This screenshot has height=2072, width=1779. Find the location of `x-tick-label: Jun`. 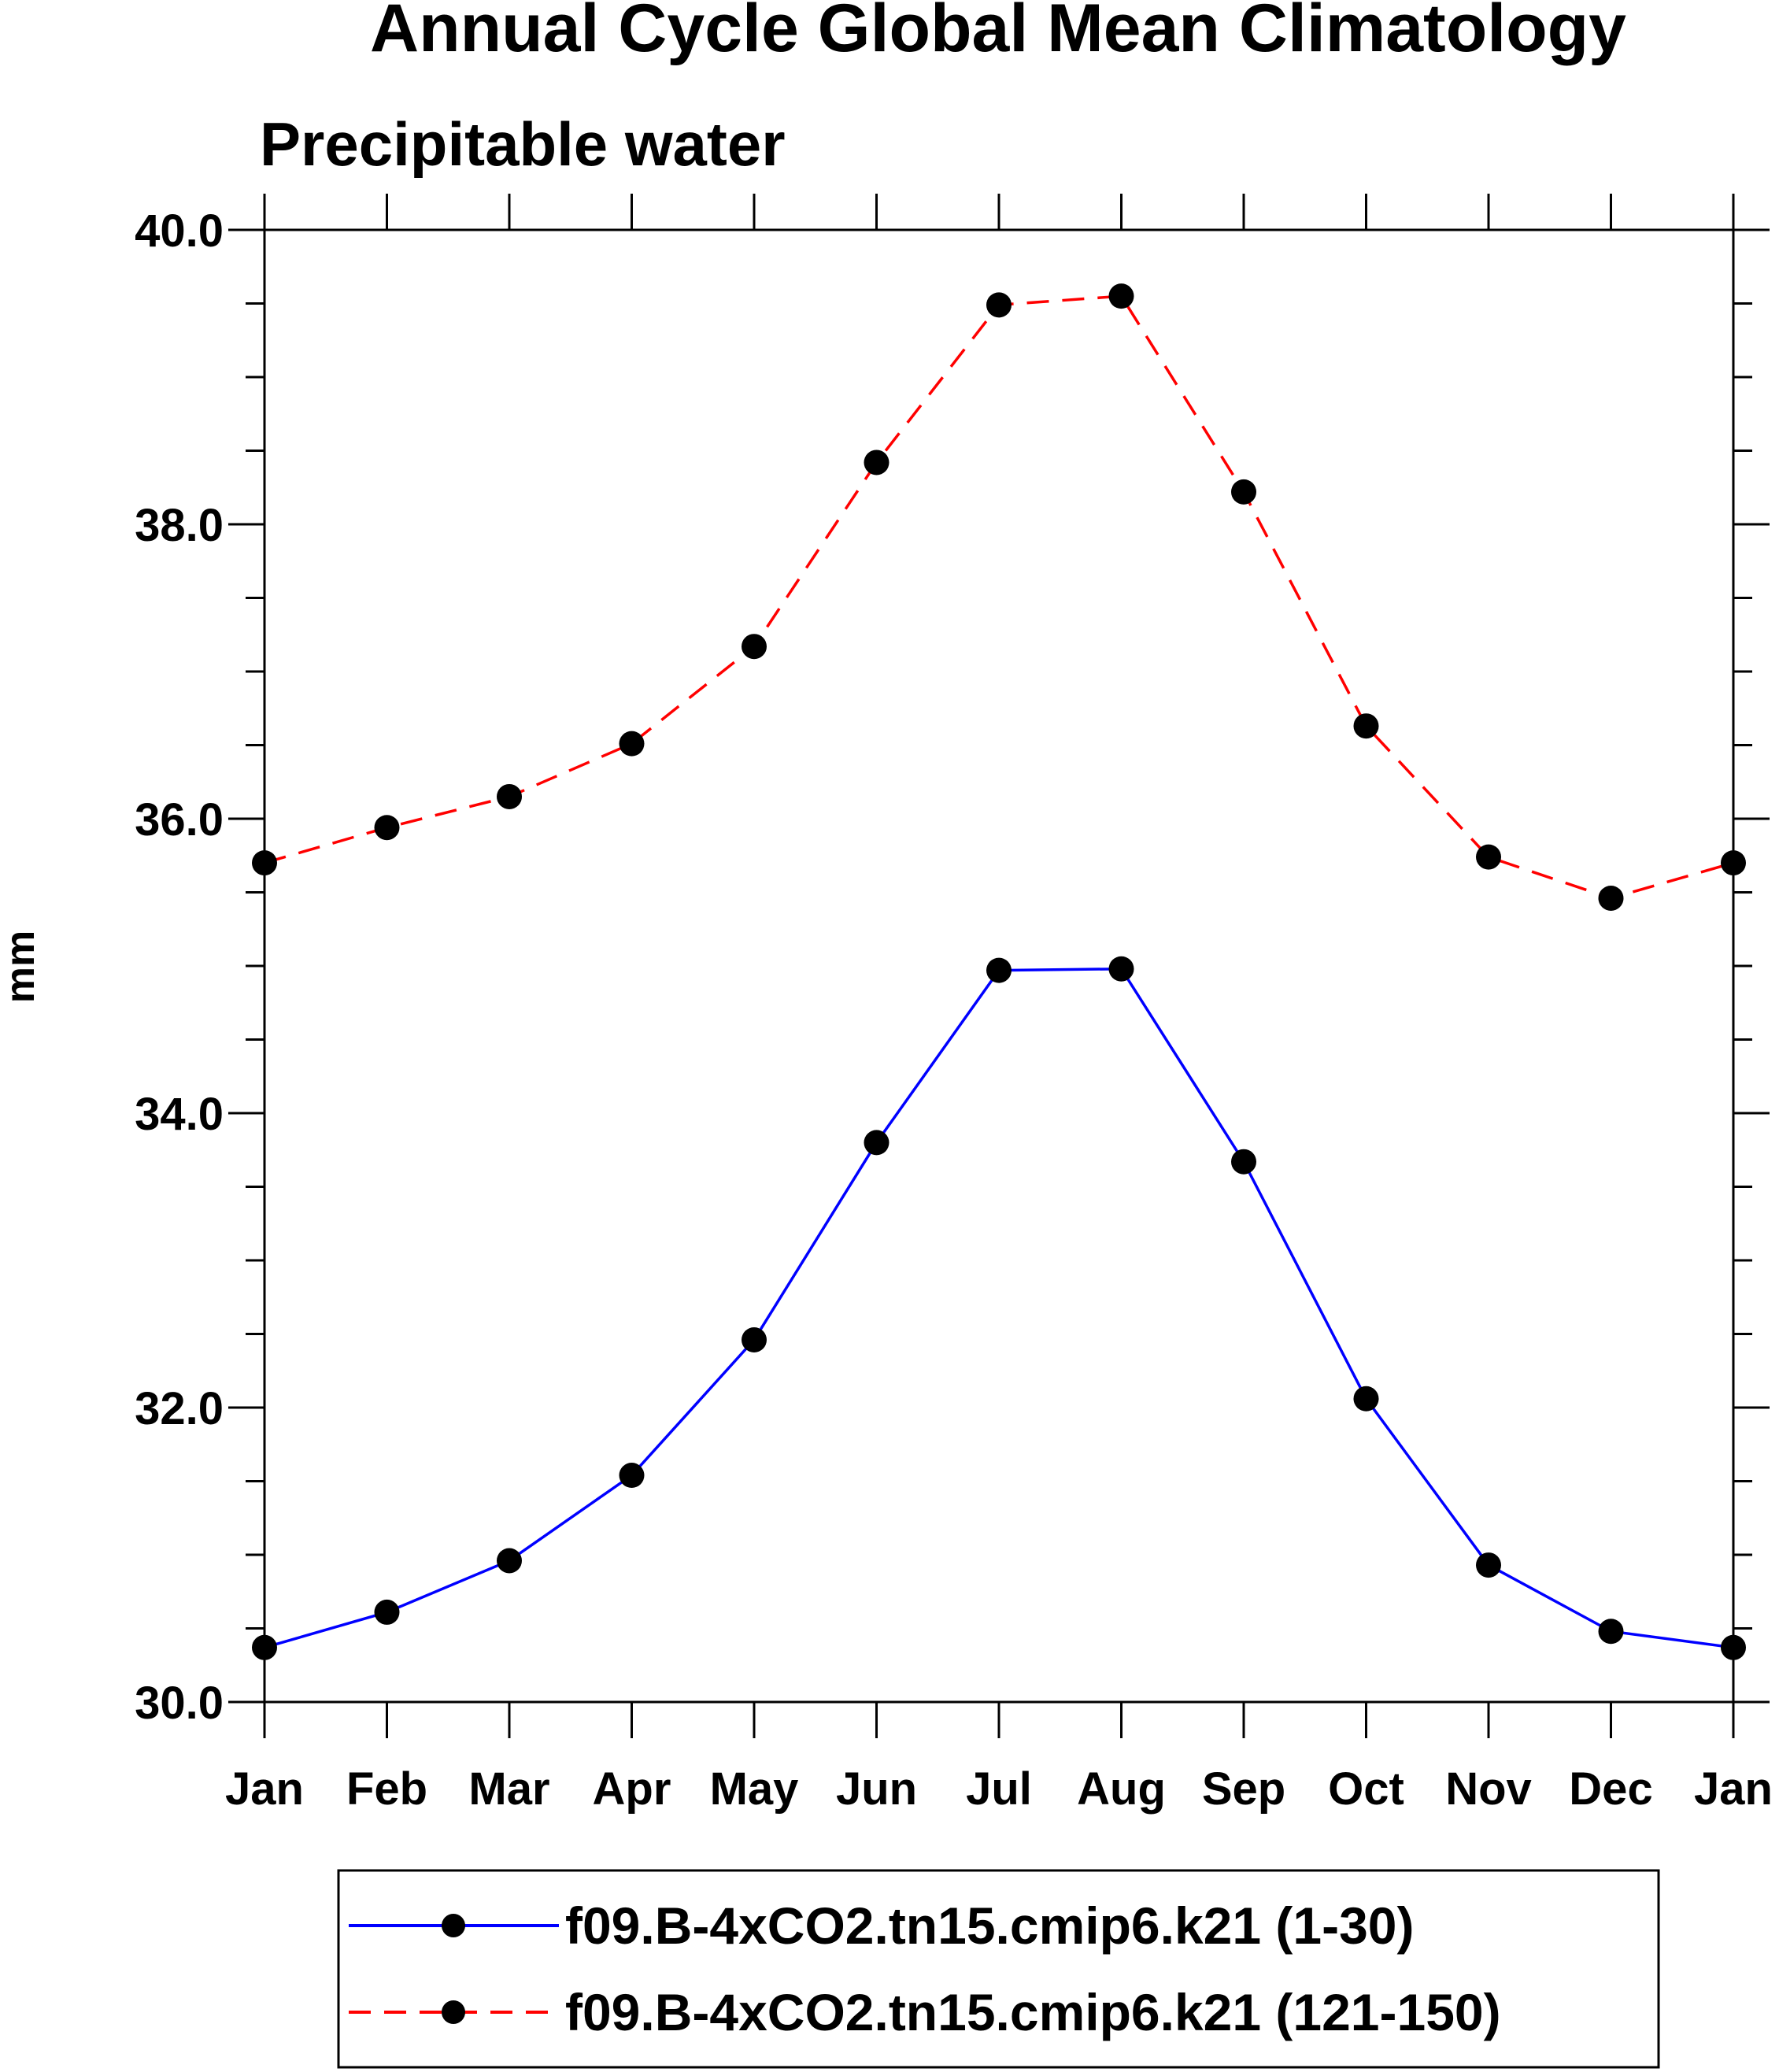

x-tick-label: Jun is located at coordinates (876, 1789).